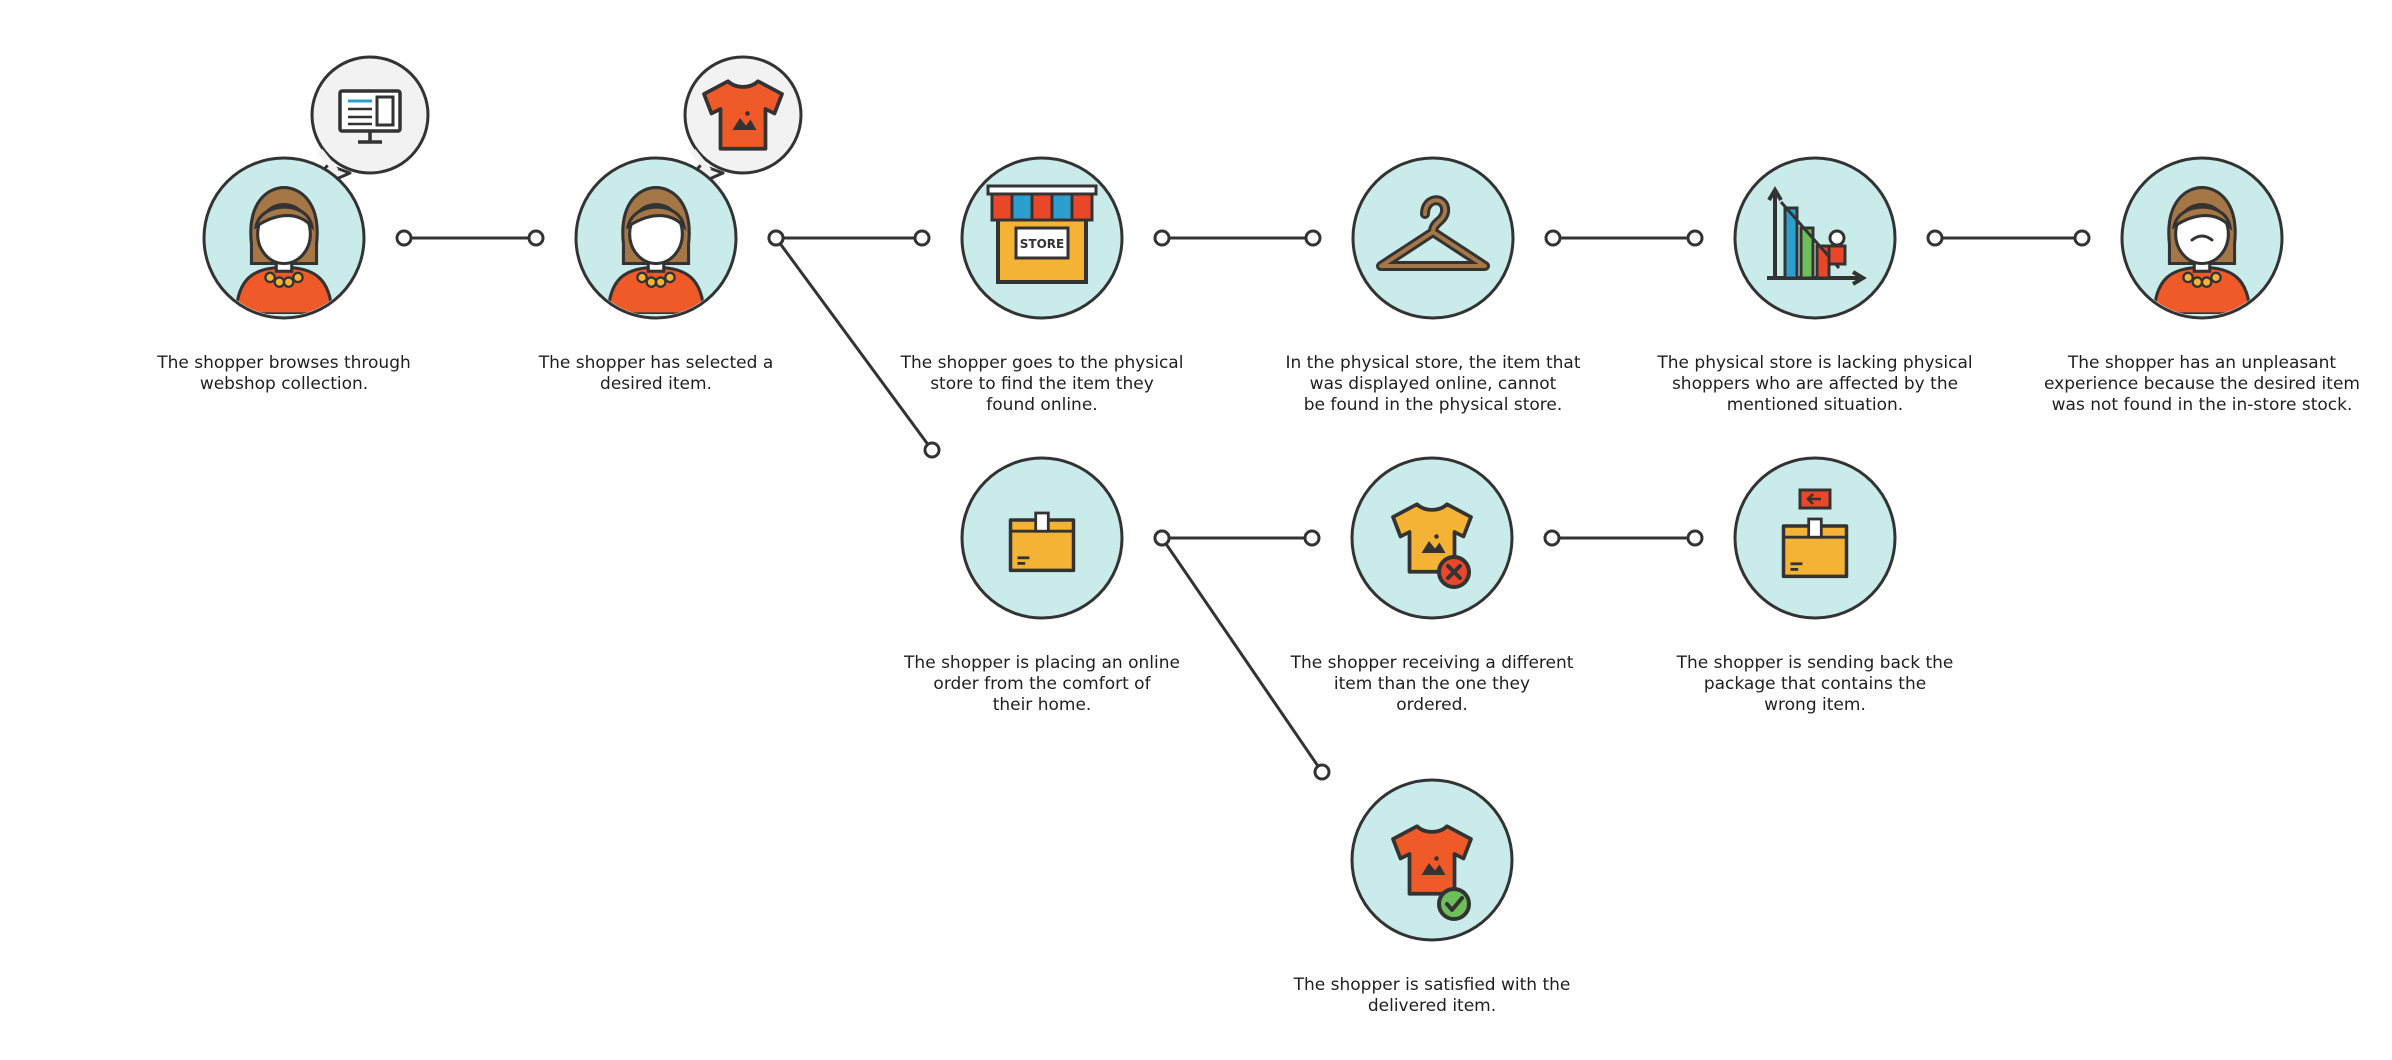 Image resolution: width=2392 pixels, height=1060 pixels. I want to click on node-satisfied, so click(1432, 860).